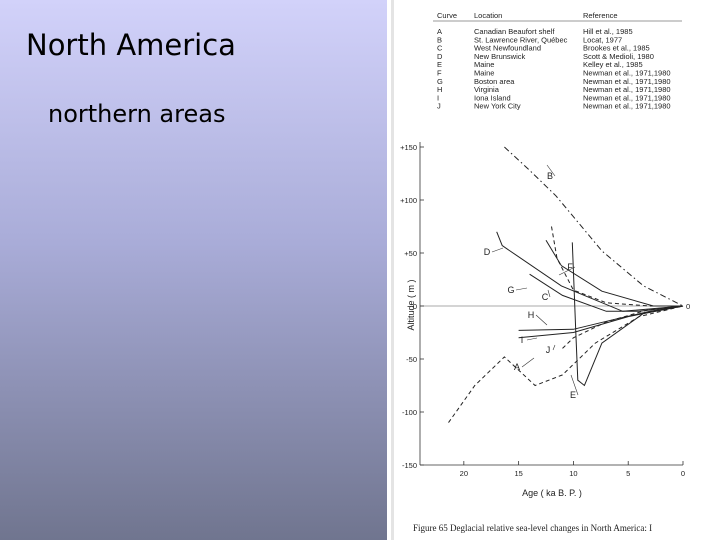 This screenshot has width=720, height=540. I want to click on x-tick-label: 20, so click(464, 473).